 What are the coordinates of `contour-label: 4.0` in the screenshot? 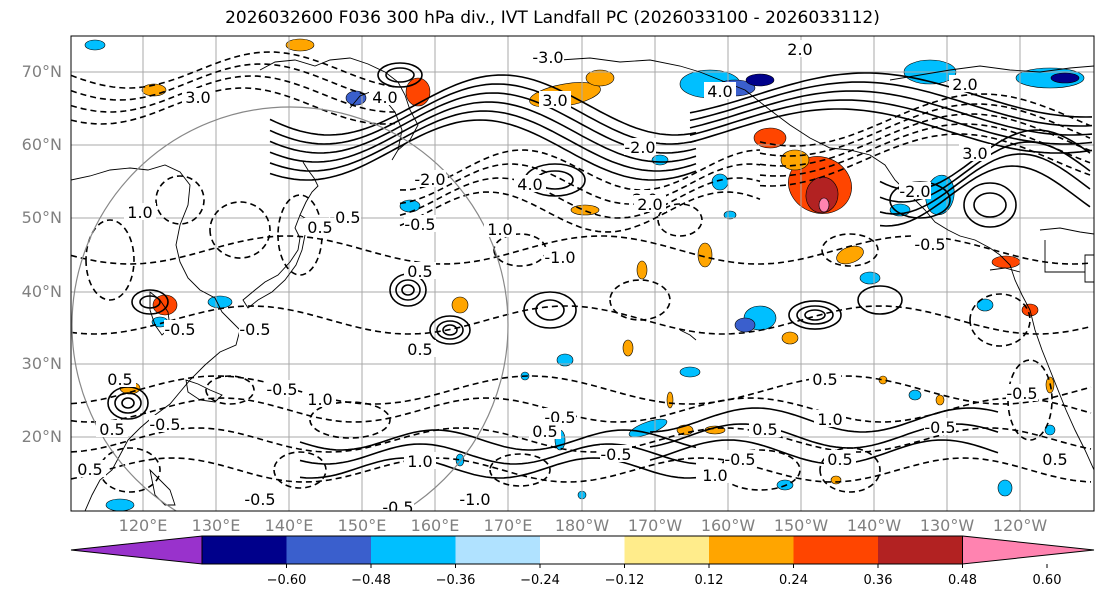 It's located at (529, 184).